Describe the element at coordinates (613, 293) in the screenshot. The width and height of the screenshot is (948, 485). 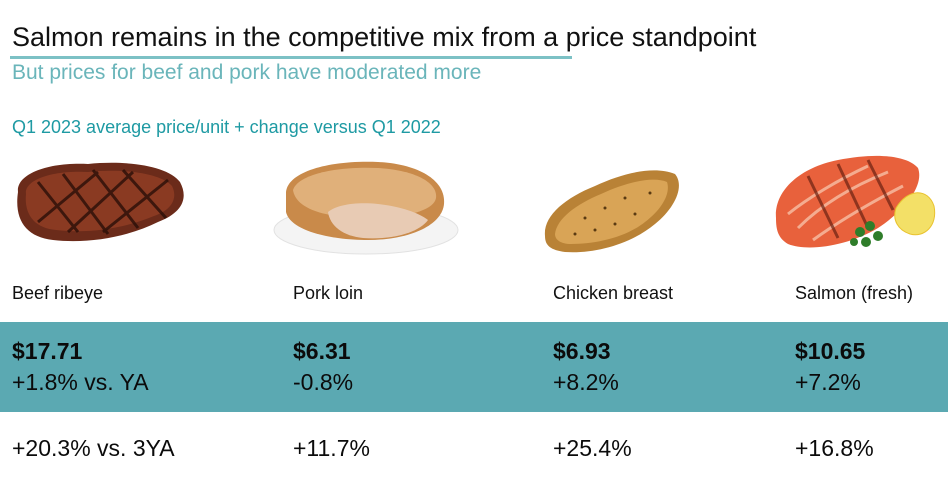
I see `item-label-chicken: Chicken breast` at that location.